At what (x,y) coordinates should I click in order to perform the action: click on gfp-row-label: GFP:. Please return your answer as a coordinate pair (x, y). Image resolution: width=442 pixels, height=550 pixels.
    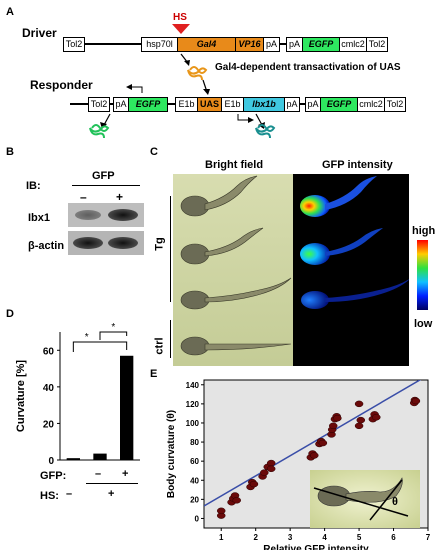
    Looking at the image, I should click on (53, 476).